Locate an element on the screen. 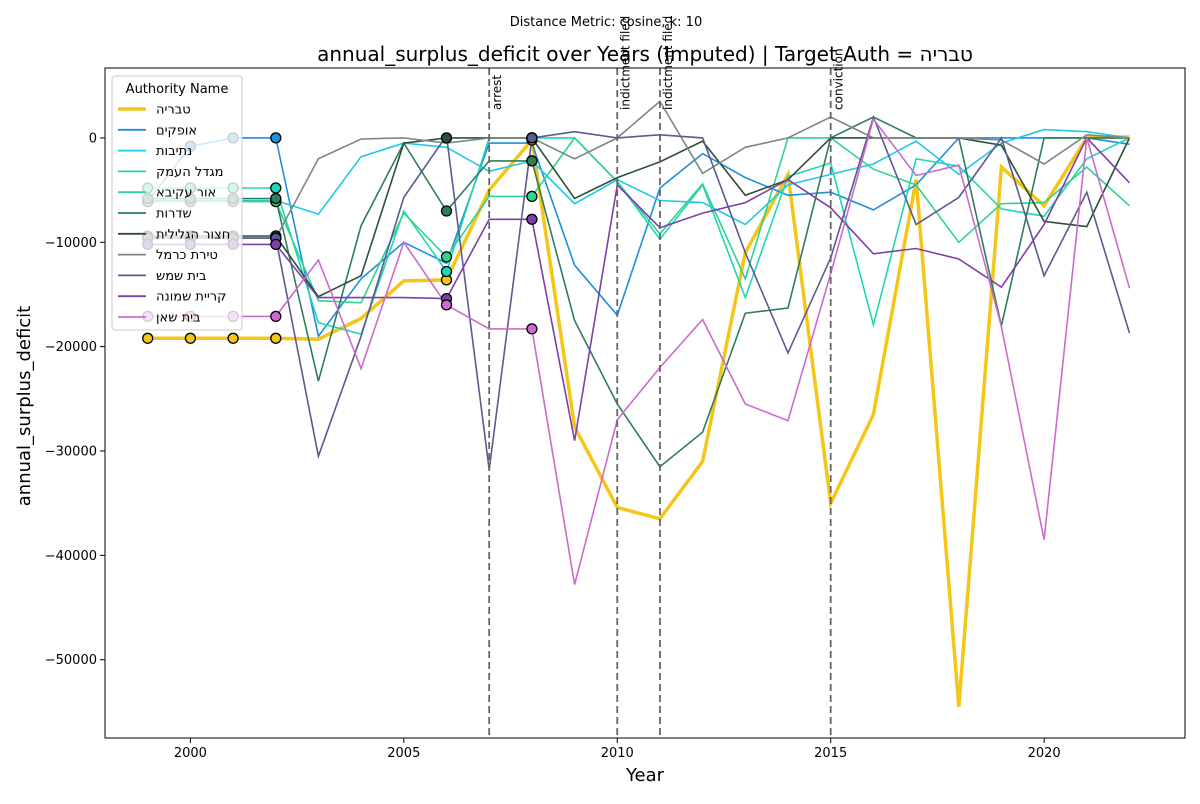 The height and width of the screenshot is (804, 1200). y-axis-label: annual_surplus_deficit is located at coordinates (24, 406).